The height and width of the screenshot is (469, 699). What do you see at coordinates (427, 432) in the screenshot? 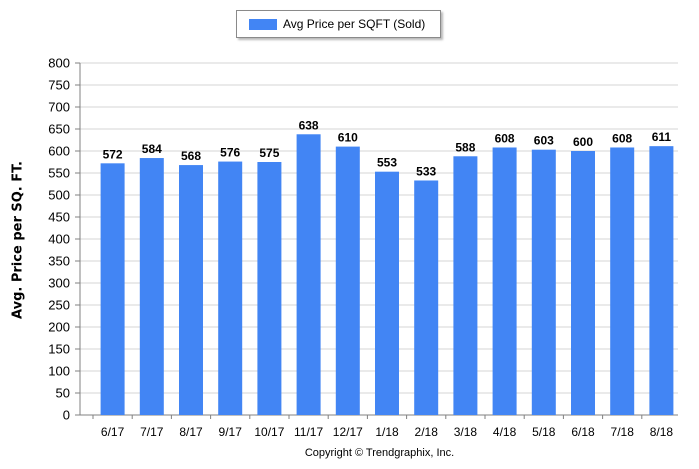
I see `x-tick-label: 2/18` at bounding box center [427, 432].